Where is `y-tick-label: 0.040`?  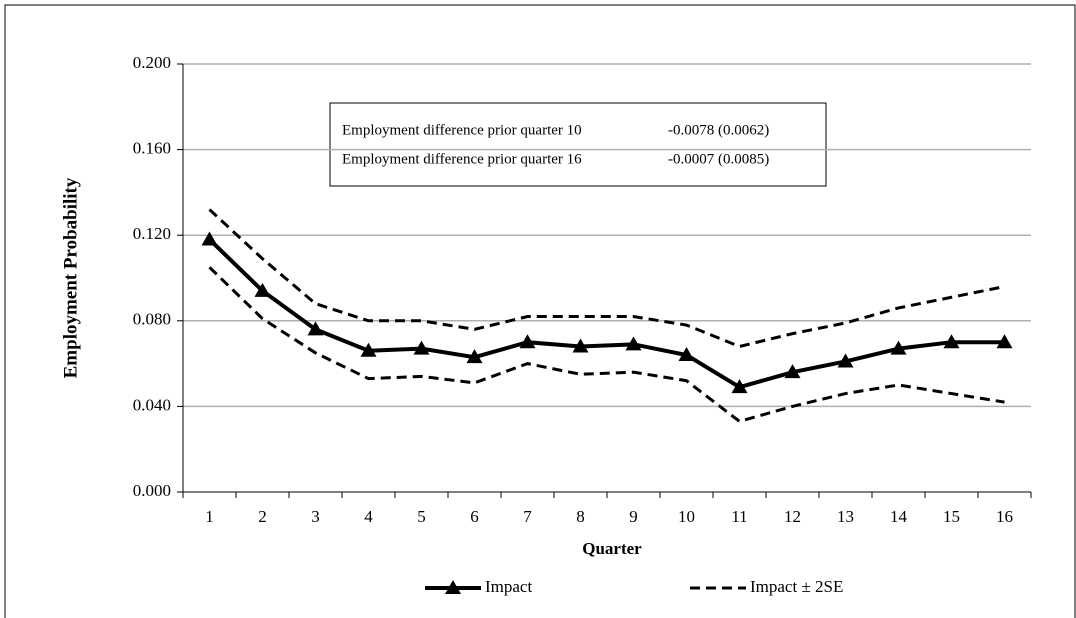 y-tick-label: 0.040 is located at coordinates (152, 404).